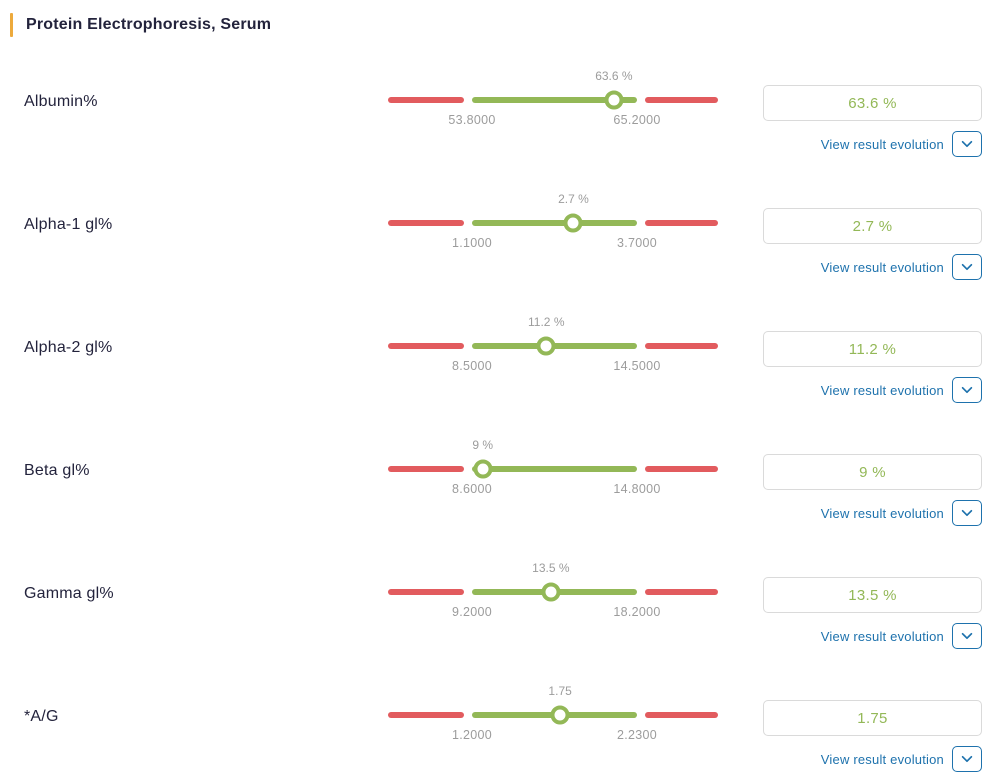 This screenshot has width=994, height=783. What do you see at coordinates (637, 120) in the screenshot?
I see `range-max-label: 65.2000` at bounding box center [637, 120].